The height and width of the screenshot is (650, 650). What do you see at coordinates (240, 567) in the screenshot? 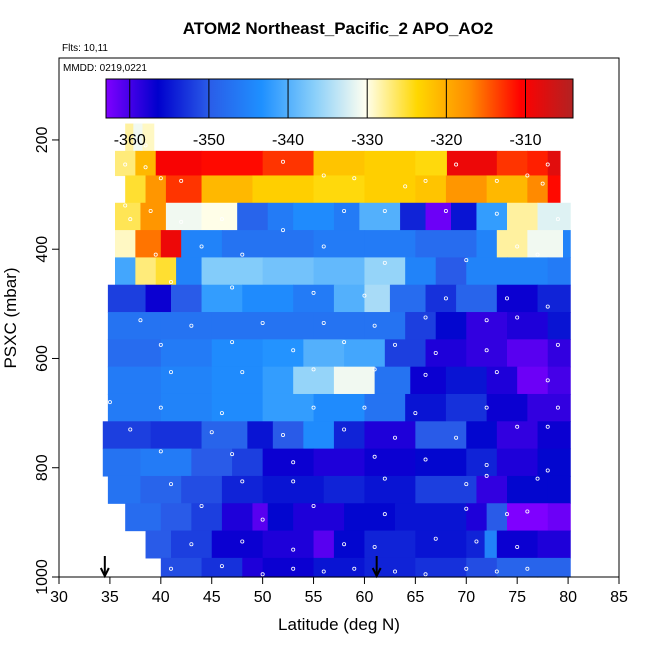
I see `latitude-arrows` at bounding box center [240, 567].